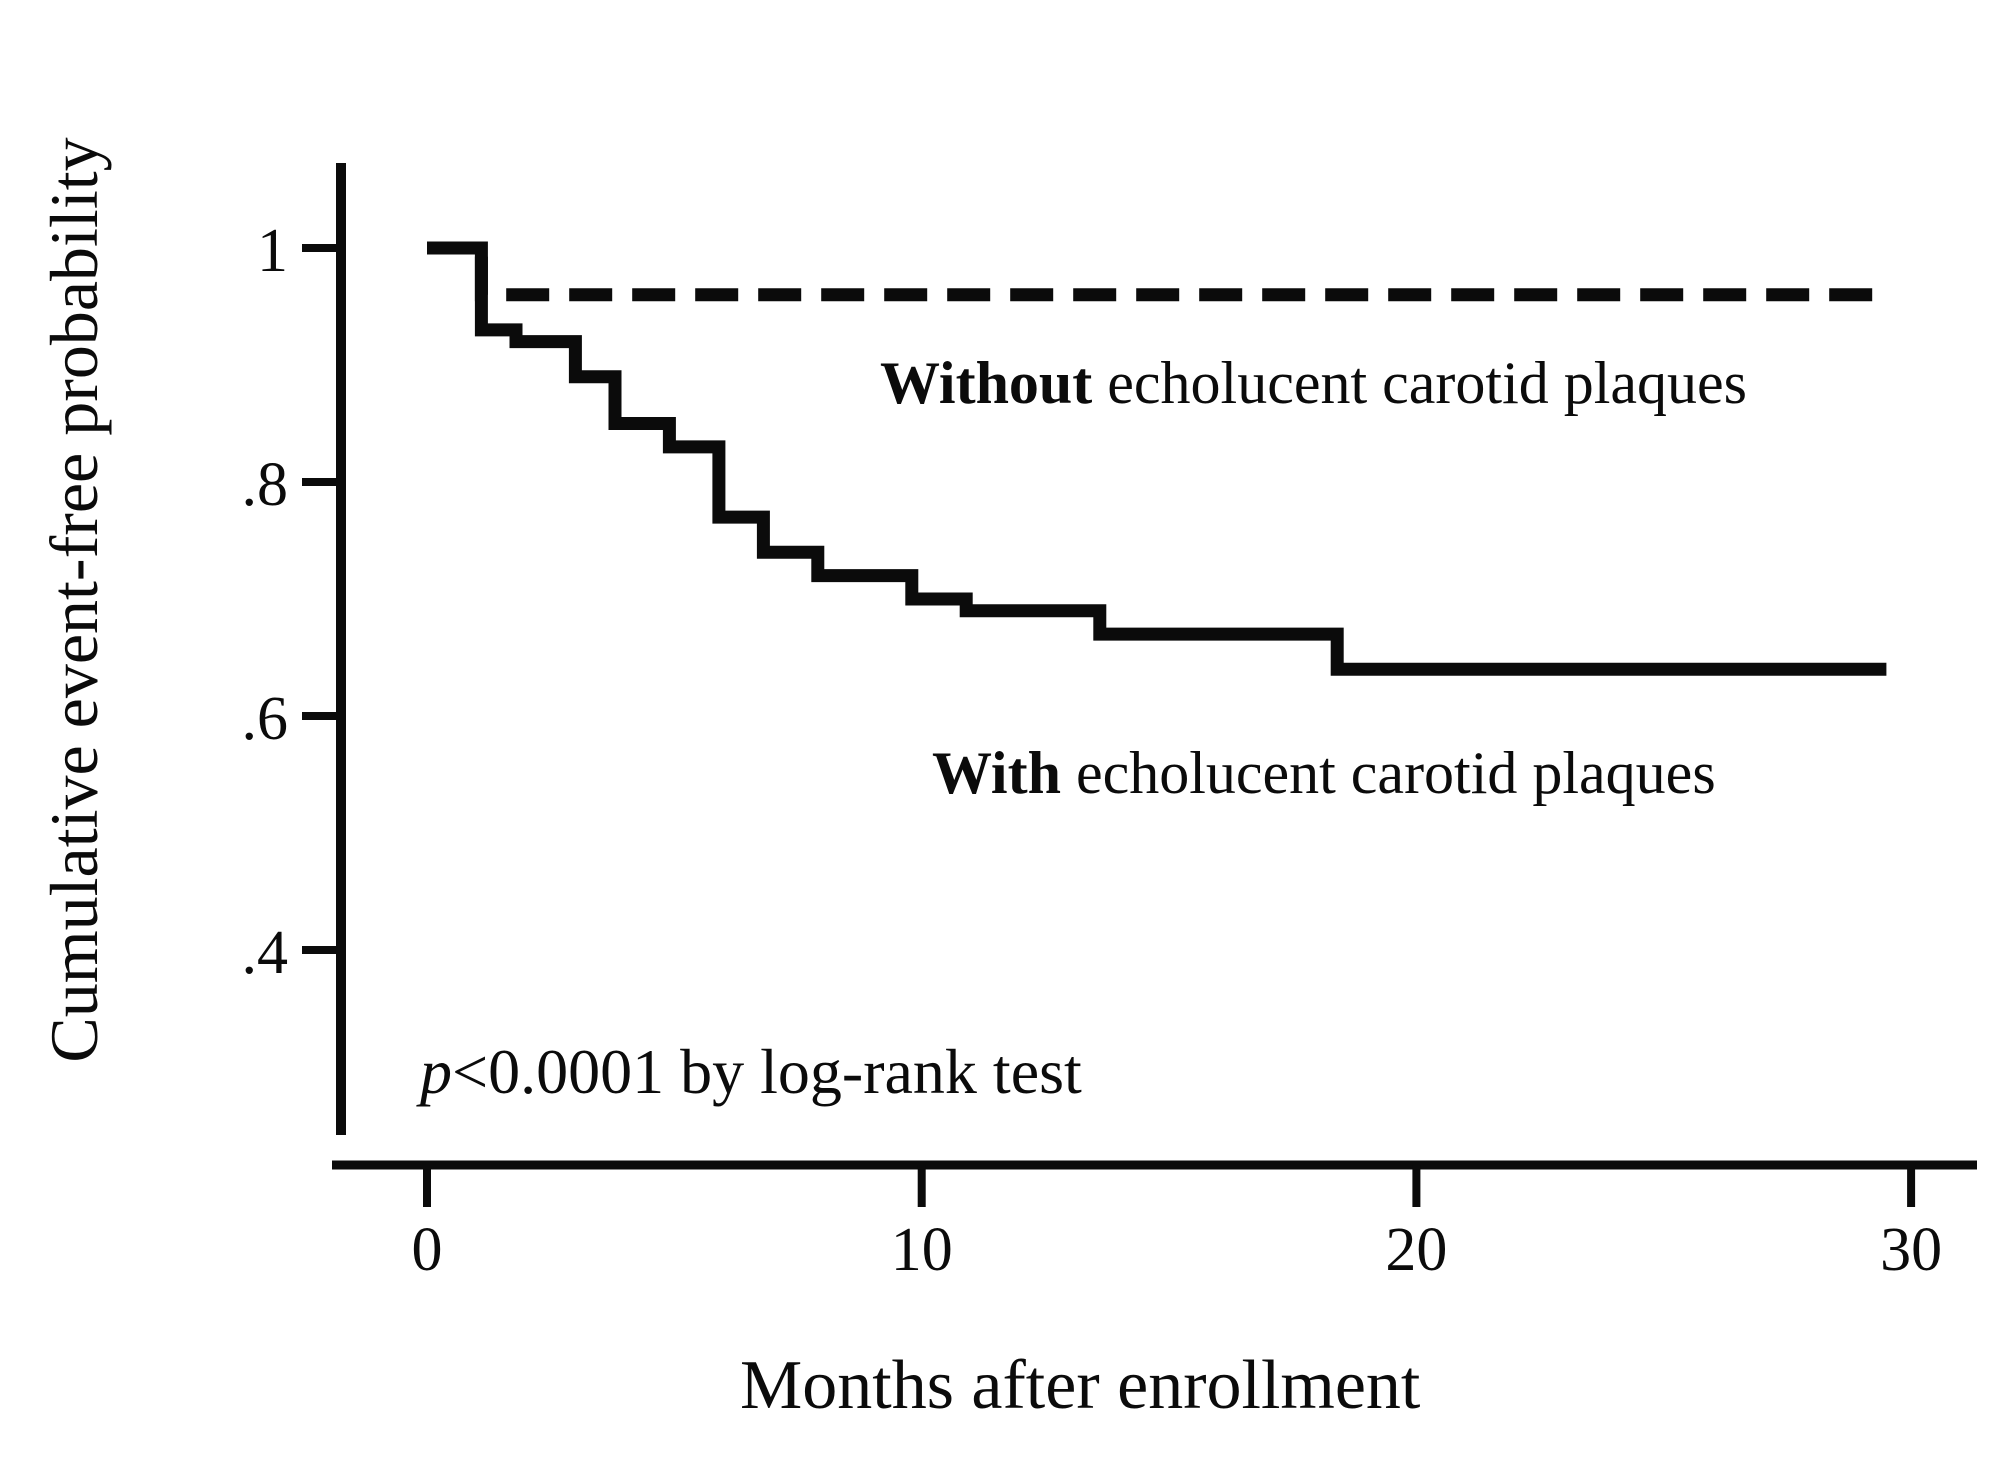 Image resolution: width=2012 pixels, height=1460 pixels. I want to click on with-plaques-label: With echolucent carotid plaques, so click(1324, 773).